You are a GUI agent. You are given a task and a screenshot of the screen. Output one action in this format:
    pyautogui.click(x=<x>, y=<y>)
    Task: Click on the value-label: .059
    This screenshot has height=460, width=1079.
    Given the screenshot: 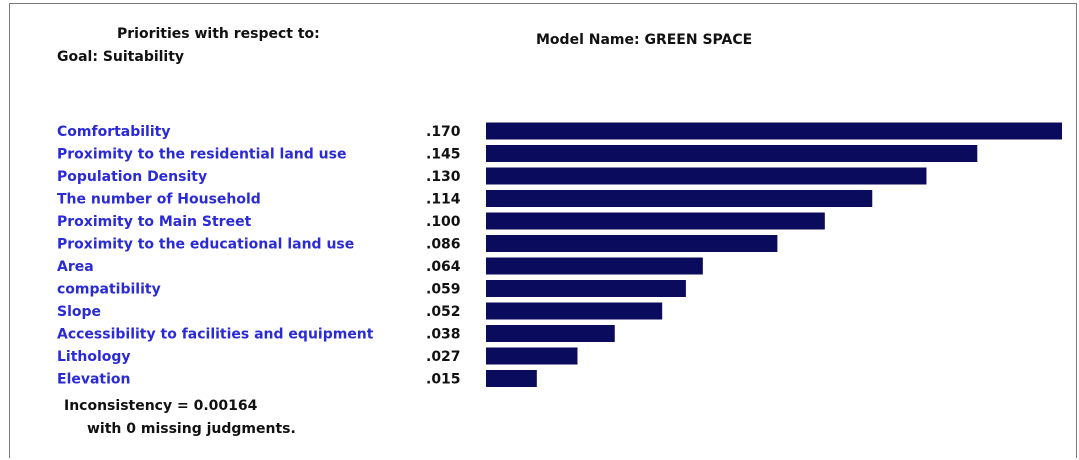 What is the action you would take?
    pyautogui.click(x=443, y=290)
    